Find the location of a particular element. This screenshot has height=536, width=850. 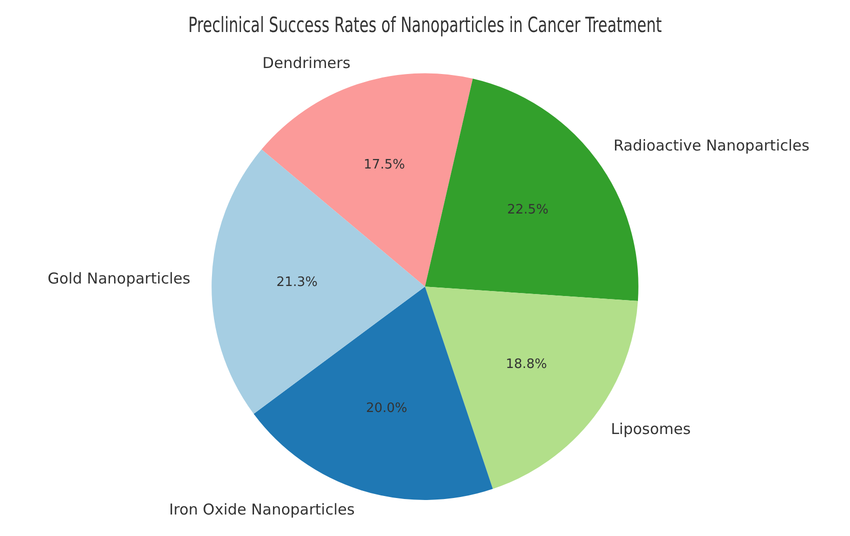

data-label: 21.3% is located at coordinates (297, 282).